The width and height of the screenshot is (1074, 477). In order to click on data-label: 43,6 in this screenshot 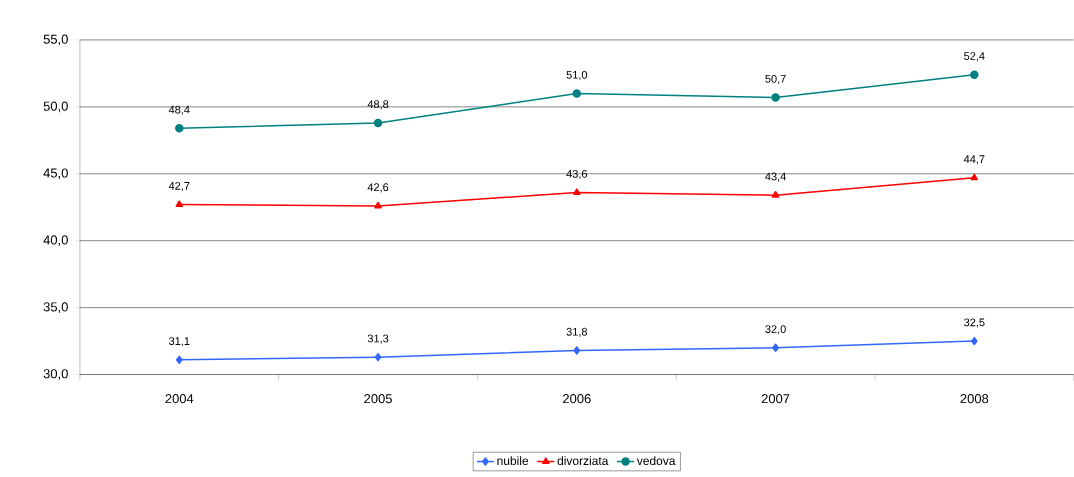, I will do `click(577, 174)`.